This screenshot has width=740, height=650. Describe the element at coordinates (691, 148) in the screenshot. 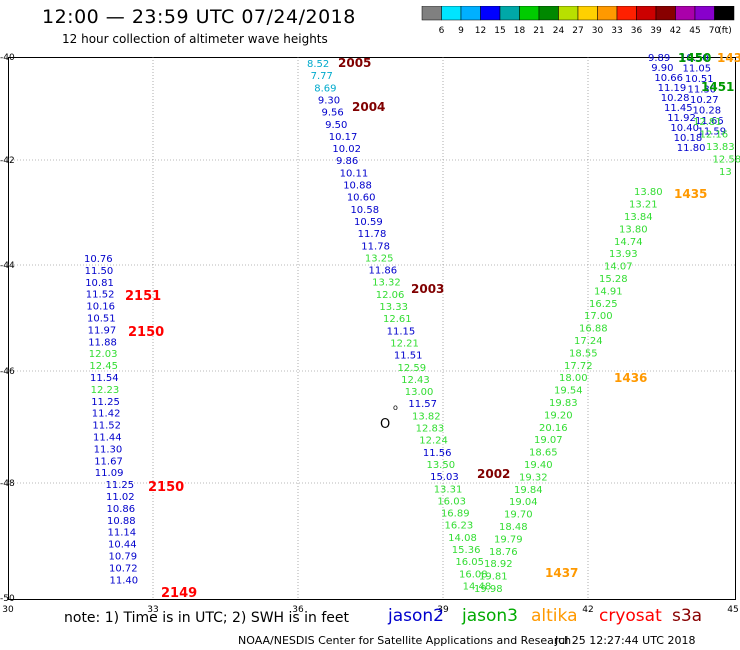

I see `wave-height-label: 11.80` at that location.